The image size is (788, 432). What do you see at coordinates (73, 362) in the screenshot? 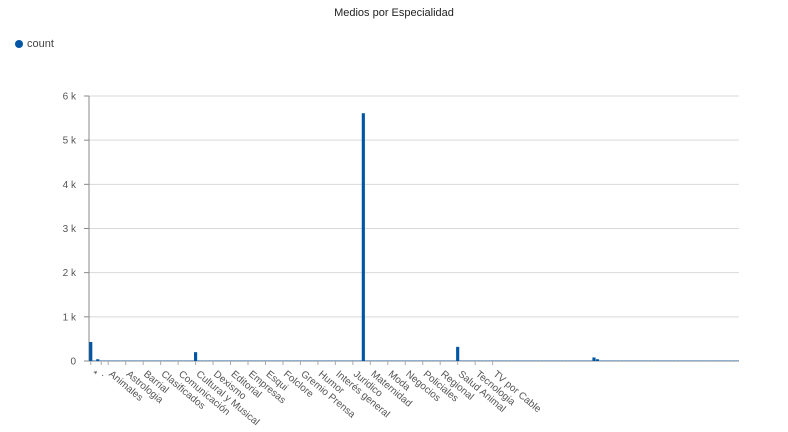
I see `y-tick-label: 0` at bounding box center [73, 362].